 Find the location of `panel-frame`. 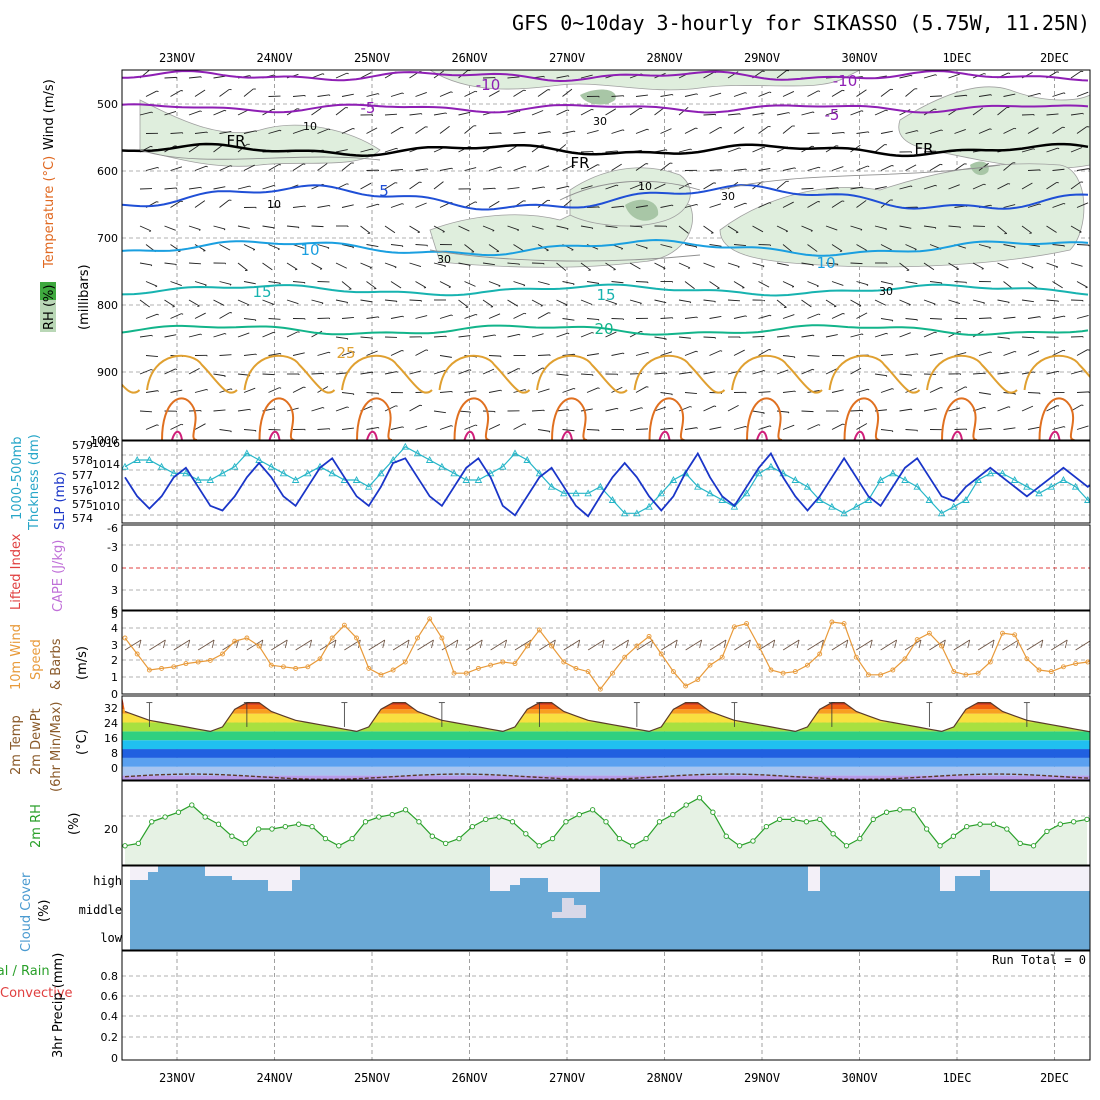

panel-frame is located at coordinates (606, 738).